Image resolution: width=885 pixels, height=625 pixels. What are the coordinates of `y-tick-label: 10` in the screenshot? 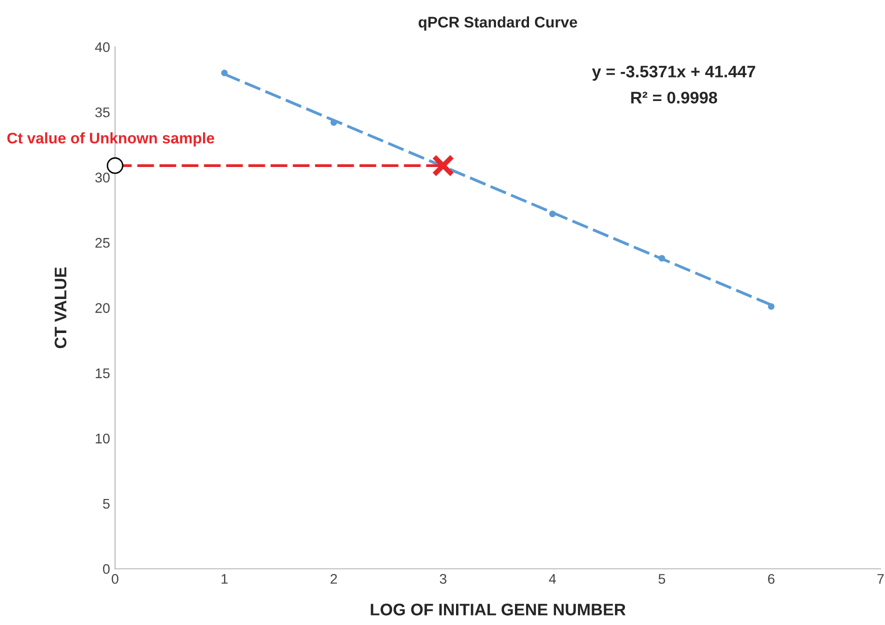 It's located at (103, 439).